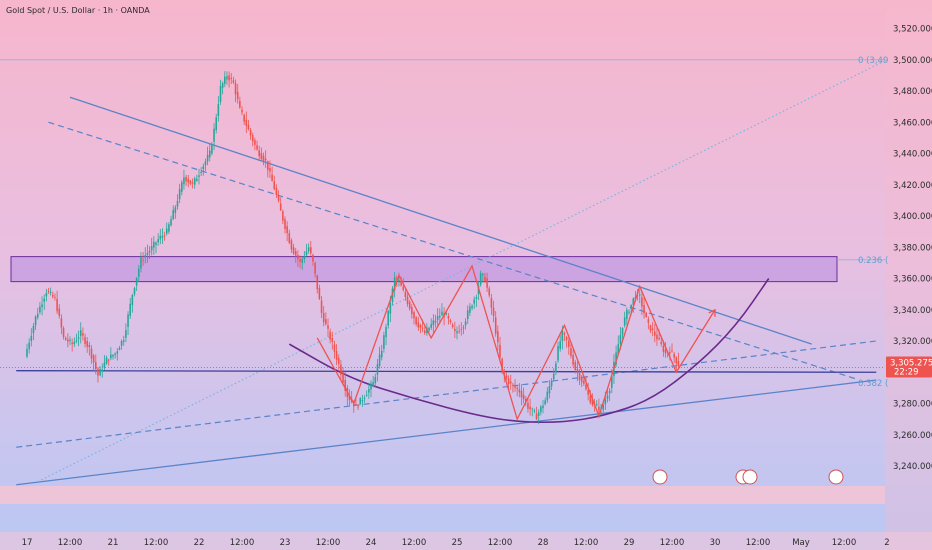 This screenshot has height=550, width=932. I want to click on resistance-zone, so click(424, 269).